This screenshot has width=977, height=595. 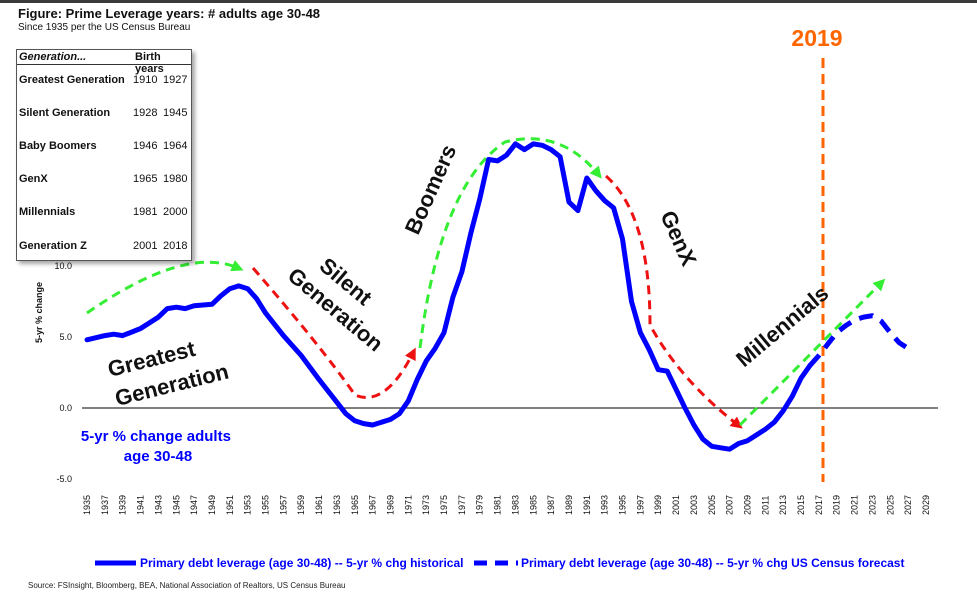 I want to click on x-tick-label: 2015, so click(x=801, y=505).